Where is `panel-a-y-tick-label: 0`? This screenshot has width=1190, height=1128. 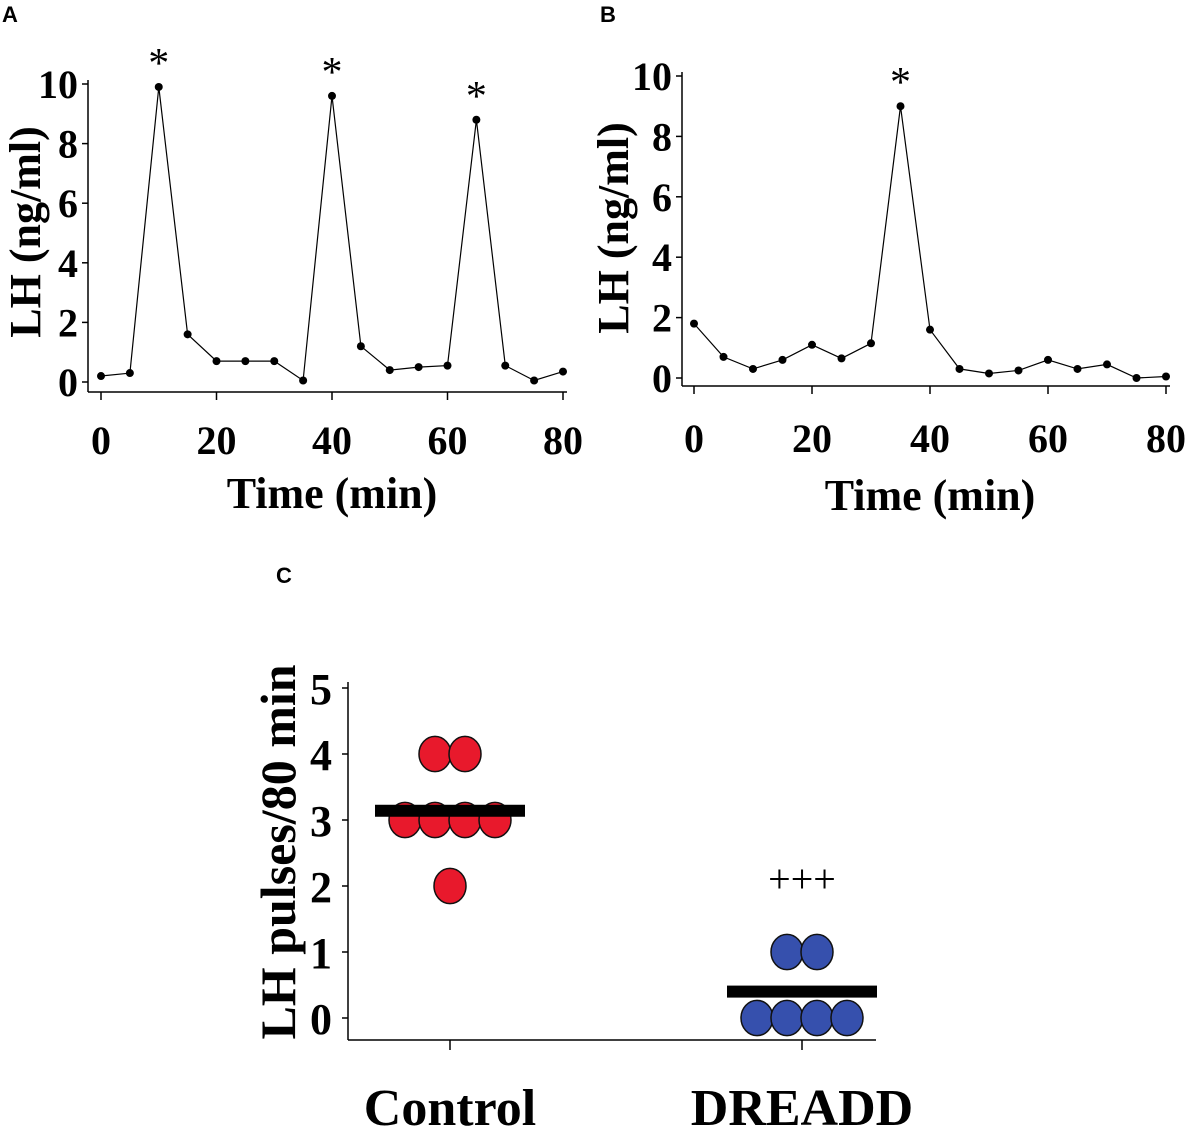
panel-a-y-tick-label: 0 is located at coordinates (68, 382).